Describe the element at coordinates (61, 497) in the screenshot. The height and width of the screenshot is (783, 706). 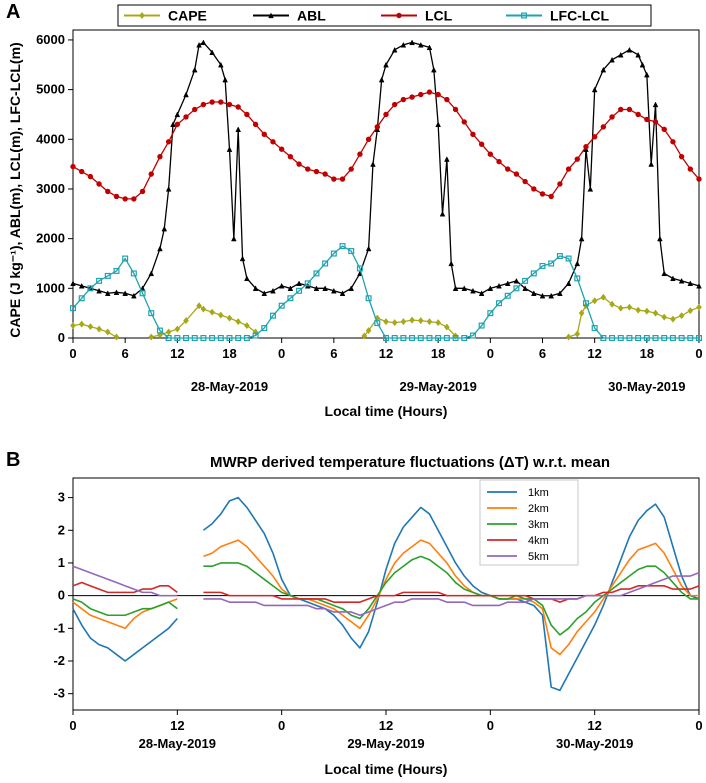
I see `panel-b-y-tick-label: 3` at that location.